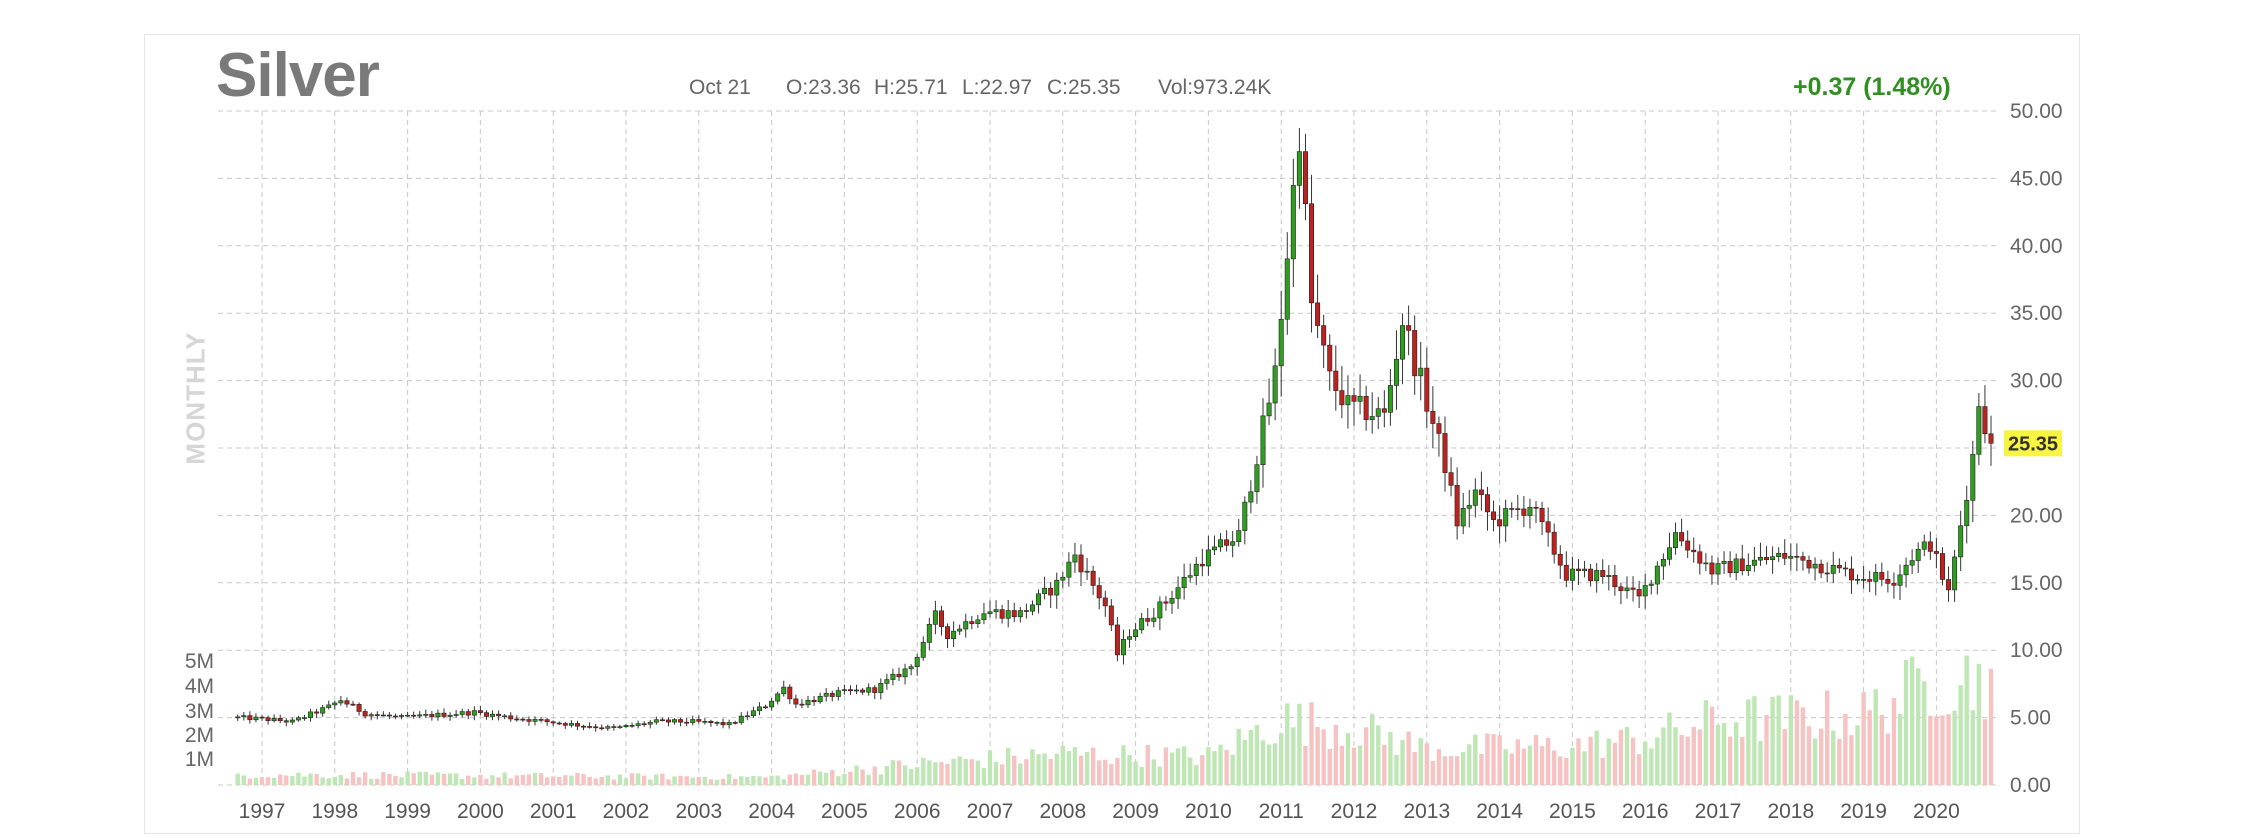 This screenshot has width=2248, height=838. I want to click on ohlc-volume: Vol:973.24K, so click(1215, 87).